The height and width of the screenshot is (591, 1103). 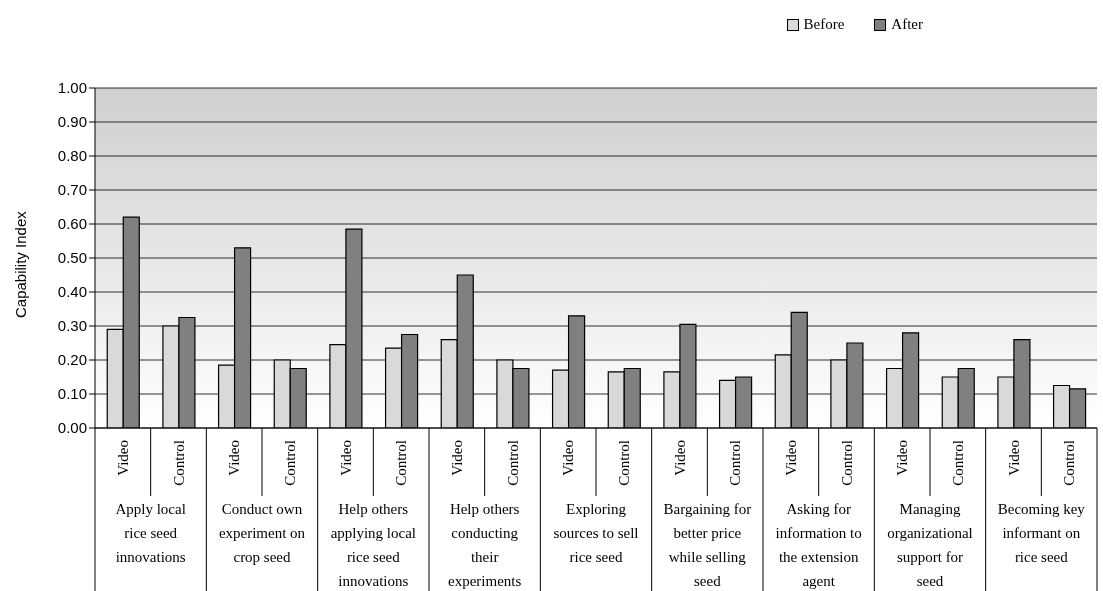 What do you see at coordinates (818, 545) in the screenshot?
I see `text: Asking for information to the extension agent` at bounding box center [818, 545].